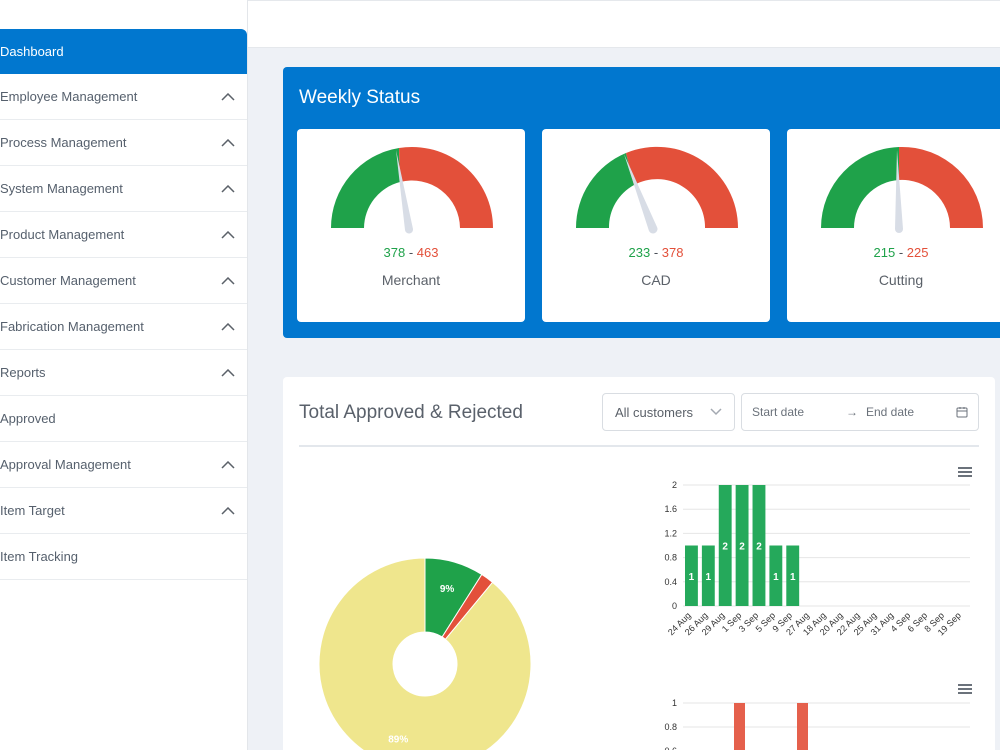 The width and height of the screenshot is (1000, 750). I want to click on sidebar-top-spacer, so click(123, 14).